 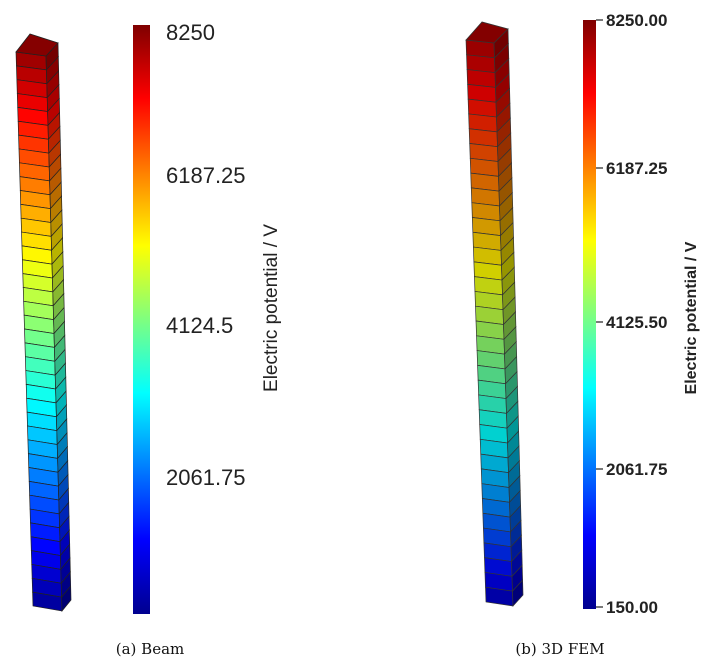 I want to click on colorbar-a-ticks: 8250 6187.25 4124.5 2061.75, so click(x=206, y=255).